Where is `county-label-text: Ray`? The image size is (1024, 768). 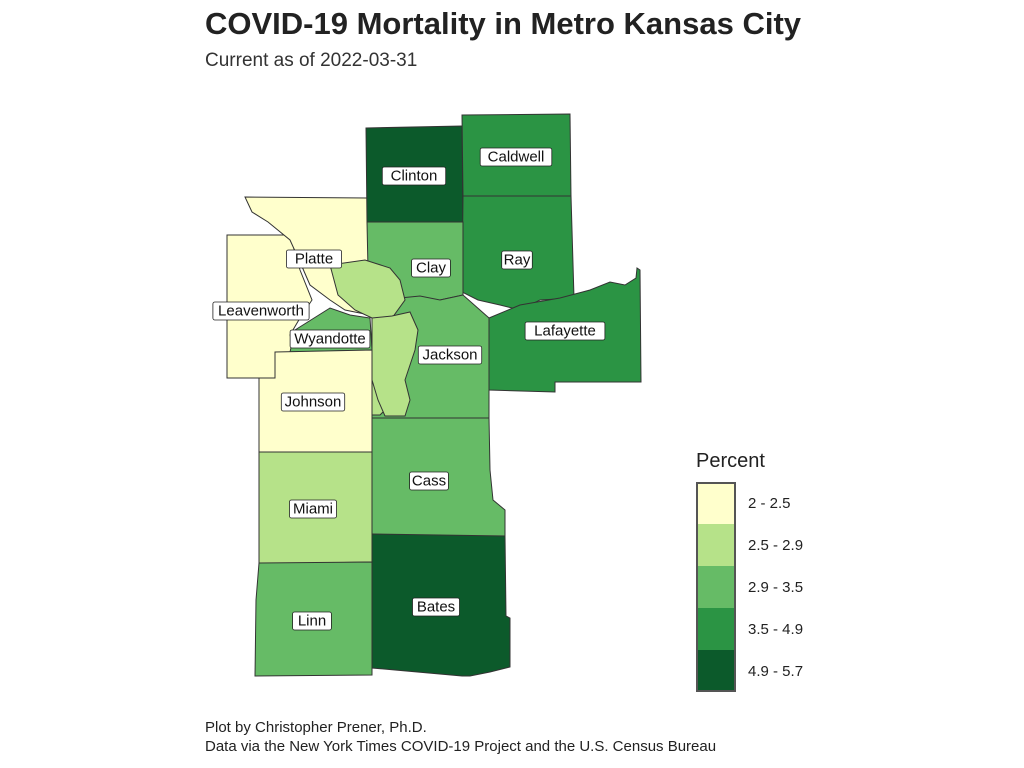
county-label-text: Ray is located at coordinates (517, 260).